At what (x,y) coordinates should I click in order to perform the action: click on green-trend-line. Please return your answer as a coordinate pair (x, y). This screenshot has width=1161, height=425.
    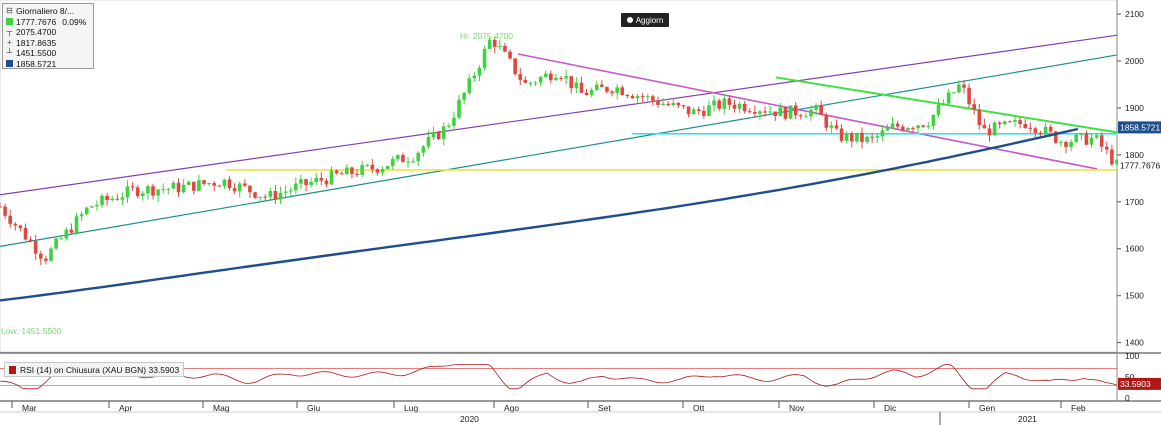
    Looking at the image, I should click on (946, 105).